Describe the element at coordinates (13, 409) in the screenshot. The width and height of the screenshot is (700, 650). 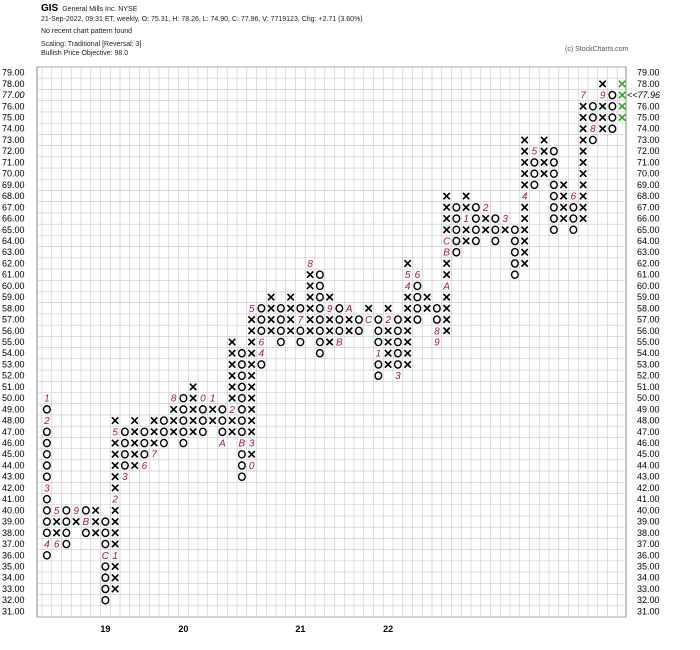
I see `y-tick-label-left: 49.00` at that location.